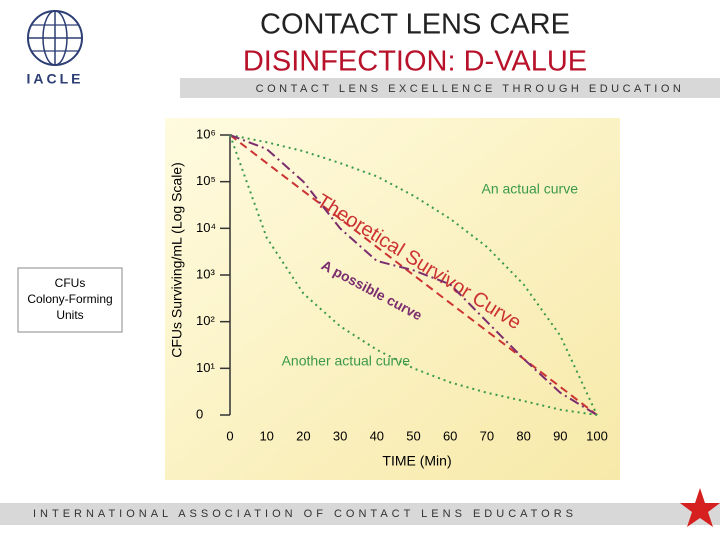 This screenshot has height=545, width=720. What do you see at coordinates (340, 435) in the screenshot?
I see `x-tick-label: 30` at bounding box center [340, 435].